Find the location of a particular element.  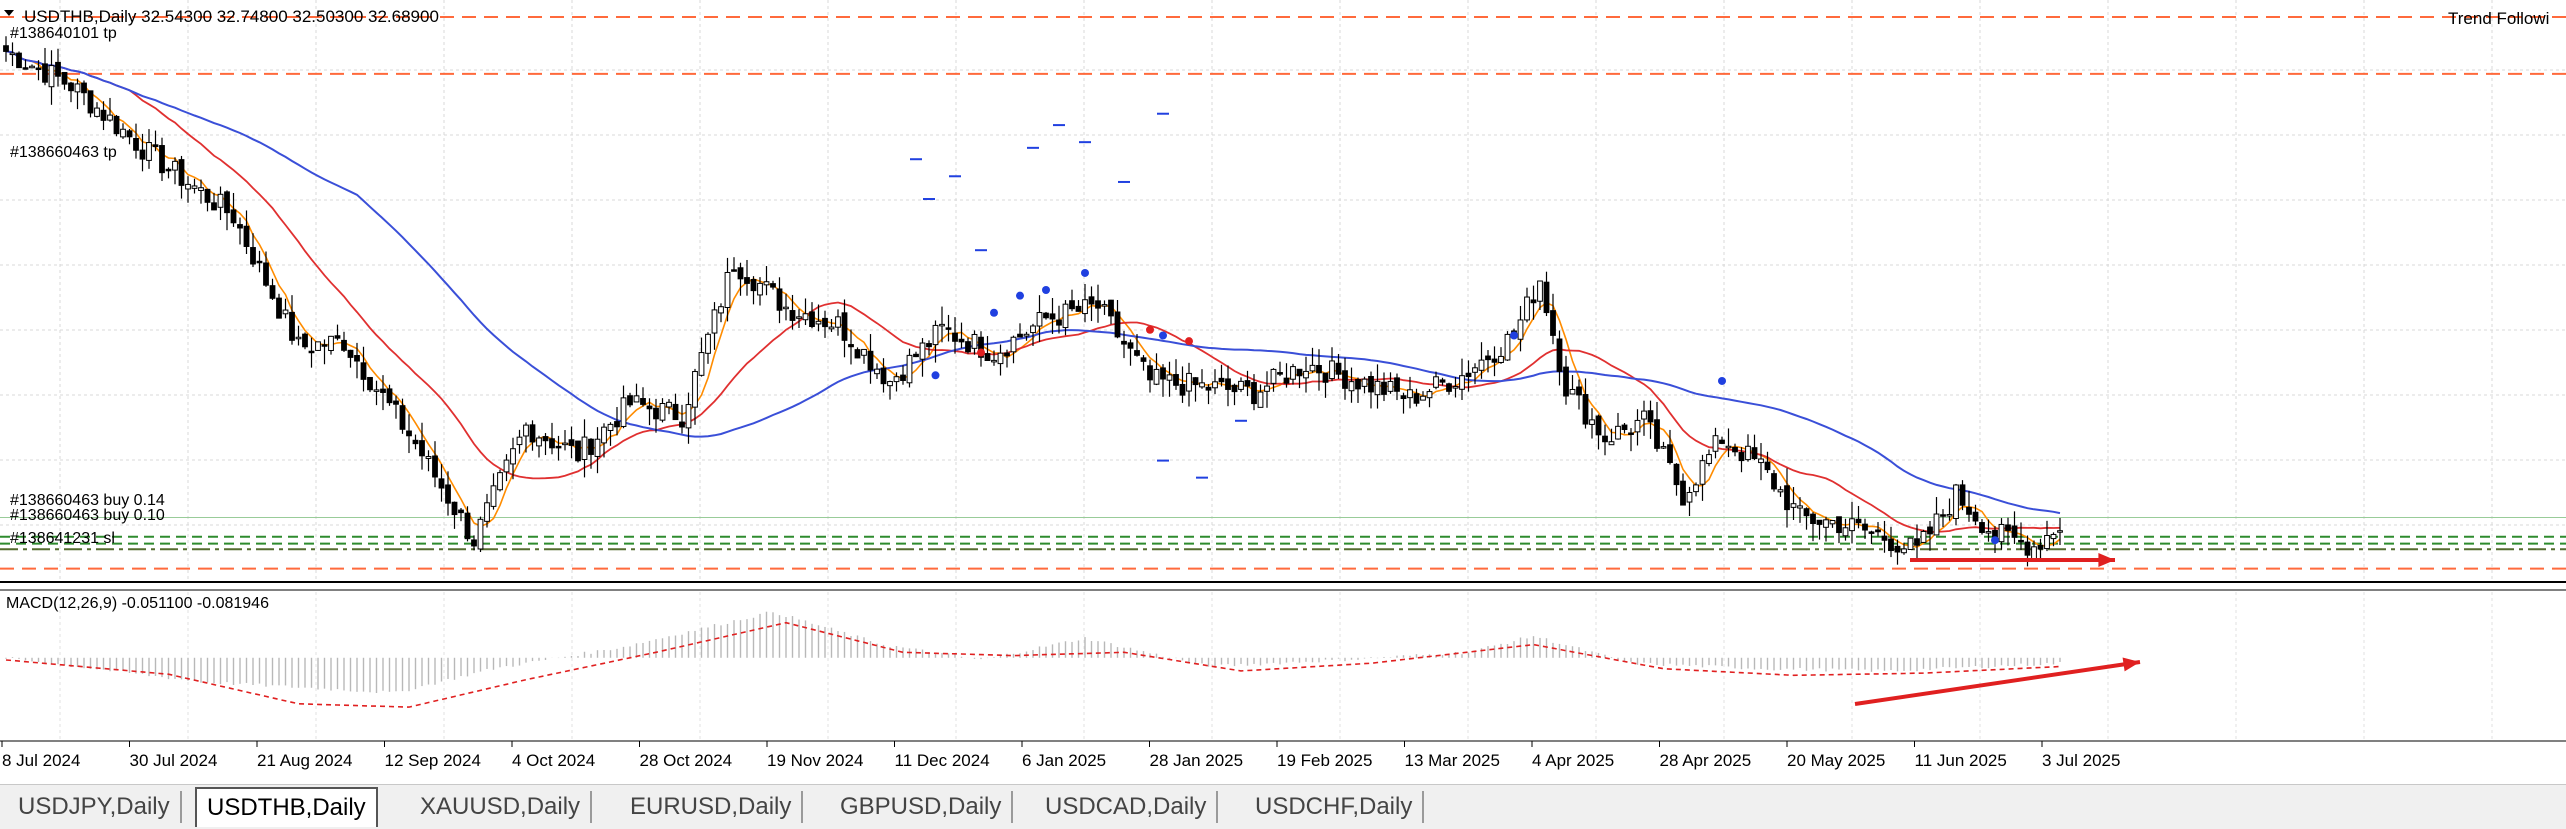

signal-sell-marker is located at coordinates (1150, 329).